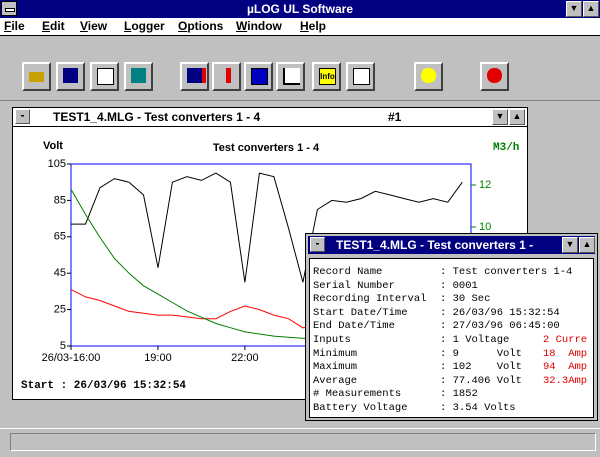  I want to click on info-row: Maximum : 102 Volt 94 Amp, so click(450, 367).